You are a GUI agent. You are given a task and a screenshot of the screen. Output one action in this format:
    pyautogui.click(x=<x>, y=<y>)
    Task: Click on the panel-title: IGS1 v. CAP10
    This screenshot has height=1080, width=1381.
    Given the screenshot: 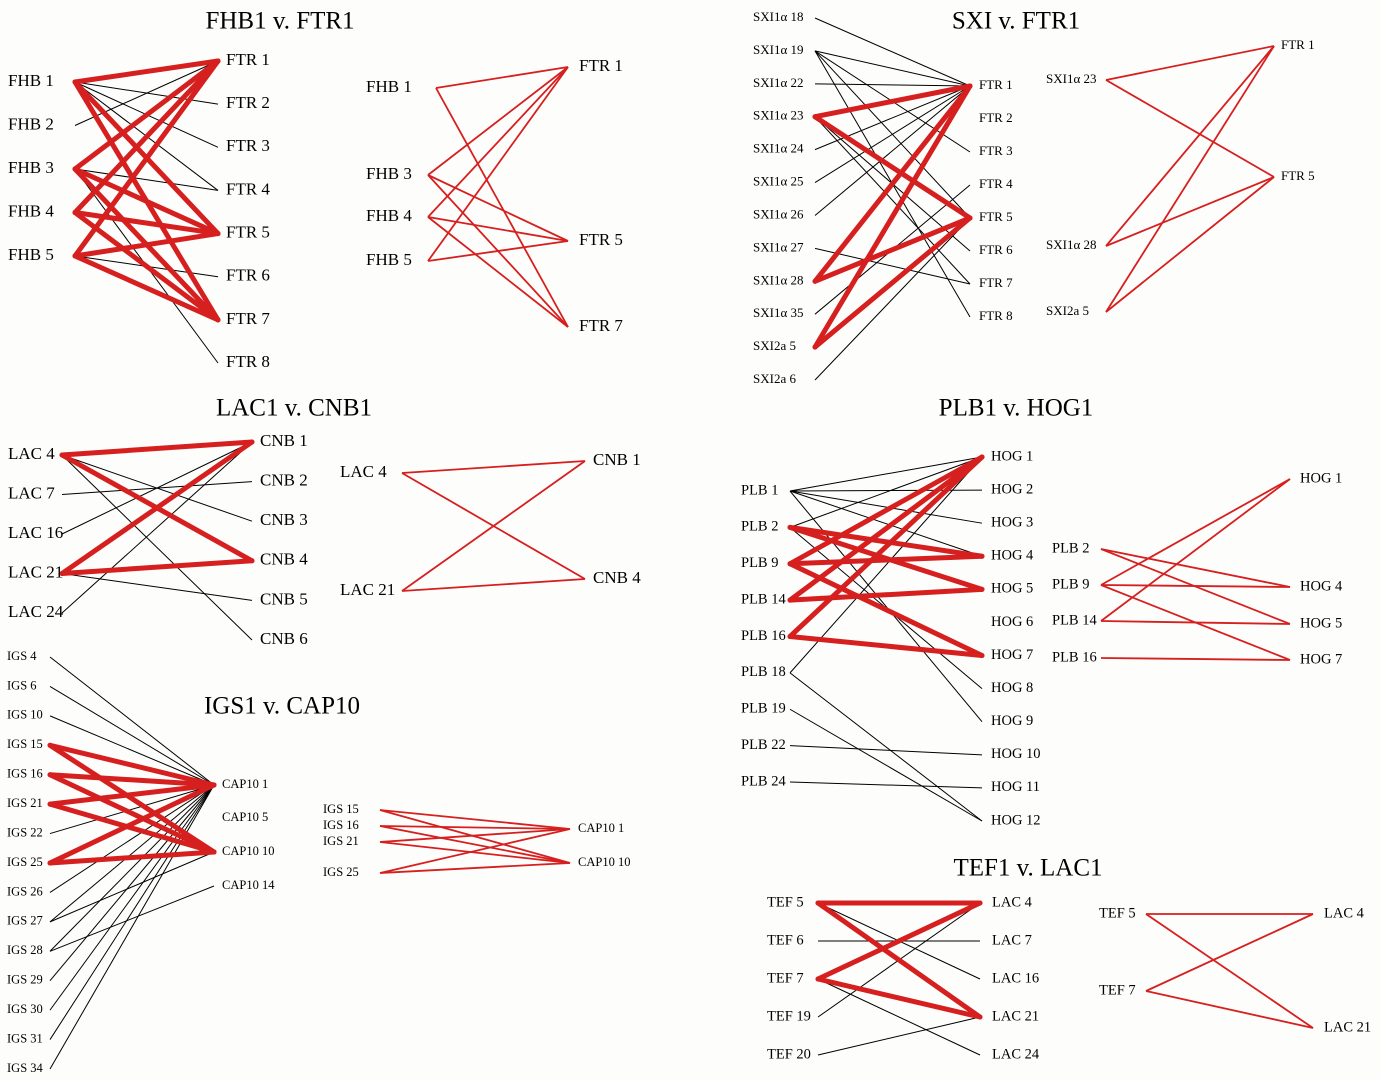 What is the action you would take?
    pyautogui.click(x=282, y=706)
    